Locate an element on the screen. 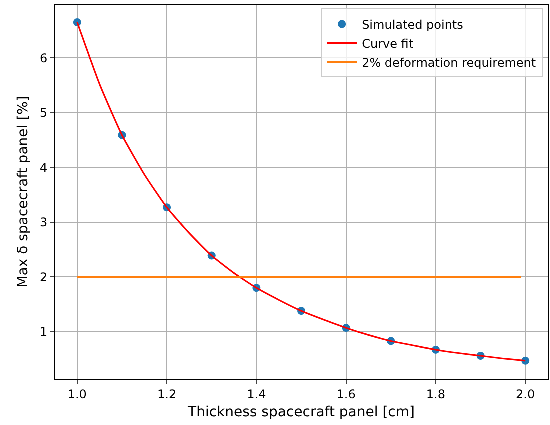  x-tick-label: 1.2 is located at coordinates (167, 394).